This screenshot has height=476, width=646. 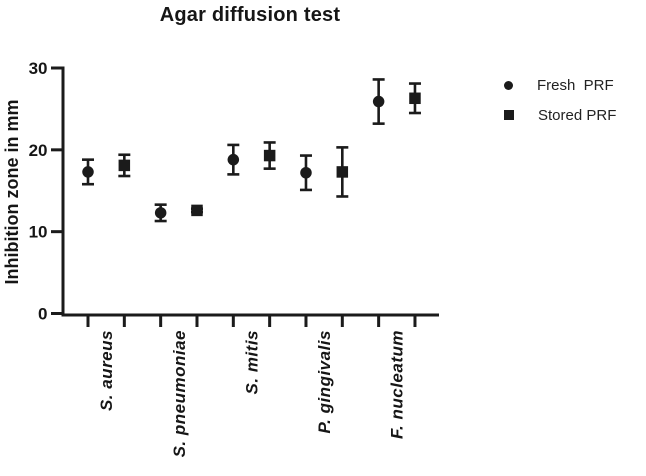 I want to click on chart-title: Agar diffusion test, so click(x=250, y=15).